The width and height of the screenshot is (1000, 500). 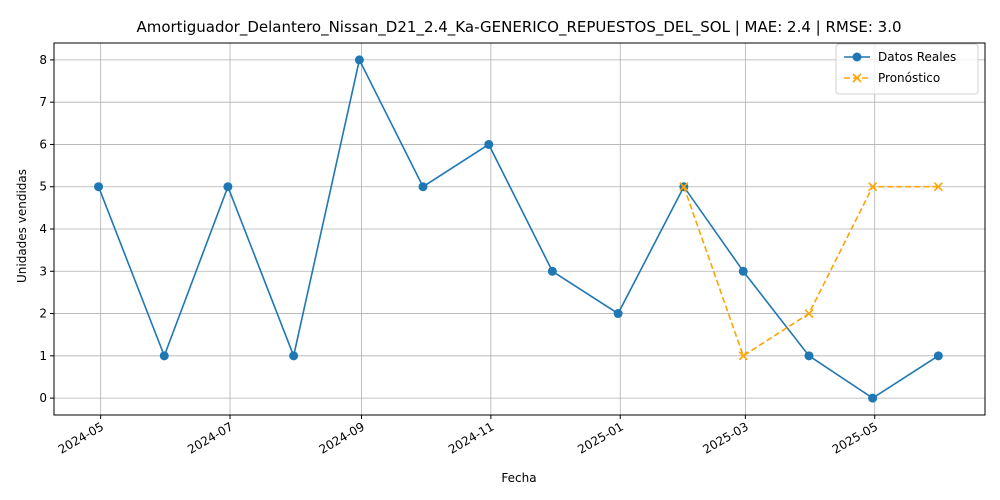 I want to click on y-axis-ticks: 0 1 2 3 4 5 6 7 8, so click(x=46, y=229).